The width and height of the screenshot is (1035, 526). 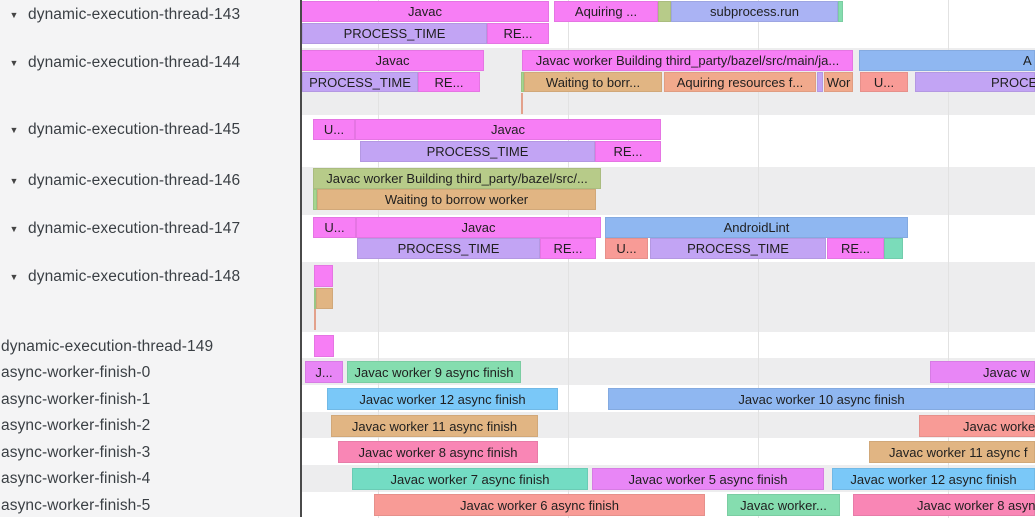 I want to click on timeline-slice: Javac worker 11 async f, so click(x=952, y=452).